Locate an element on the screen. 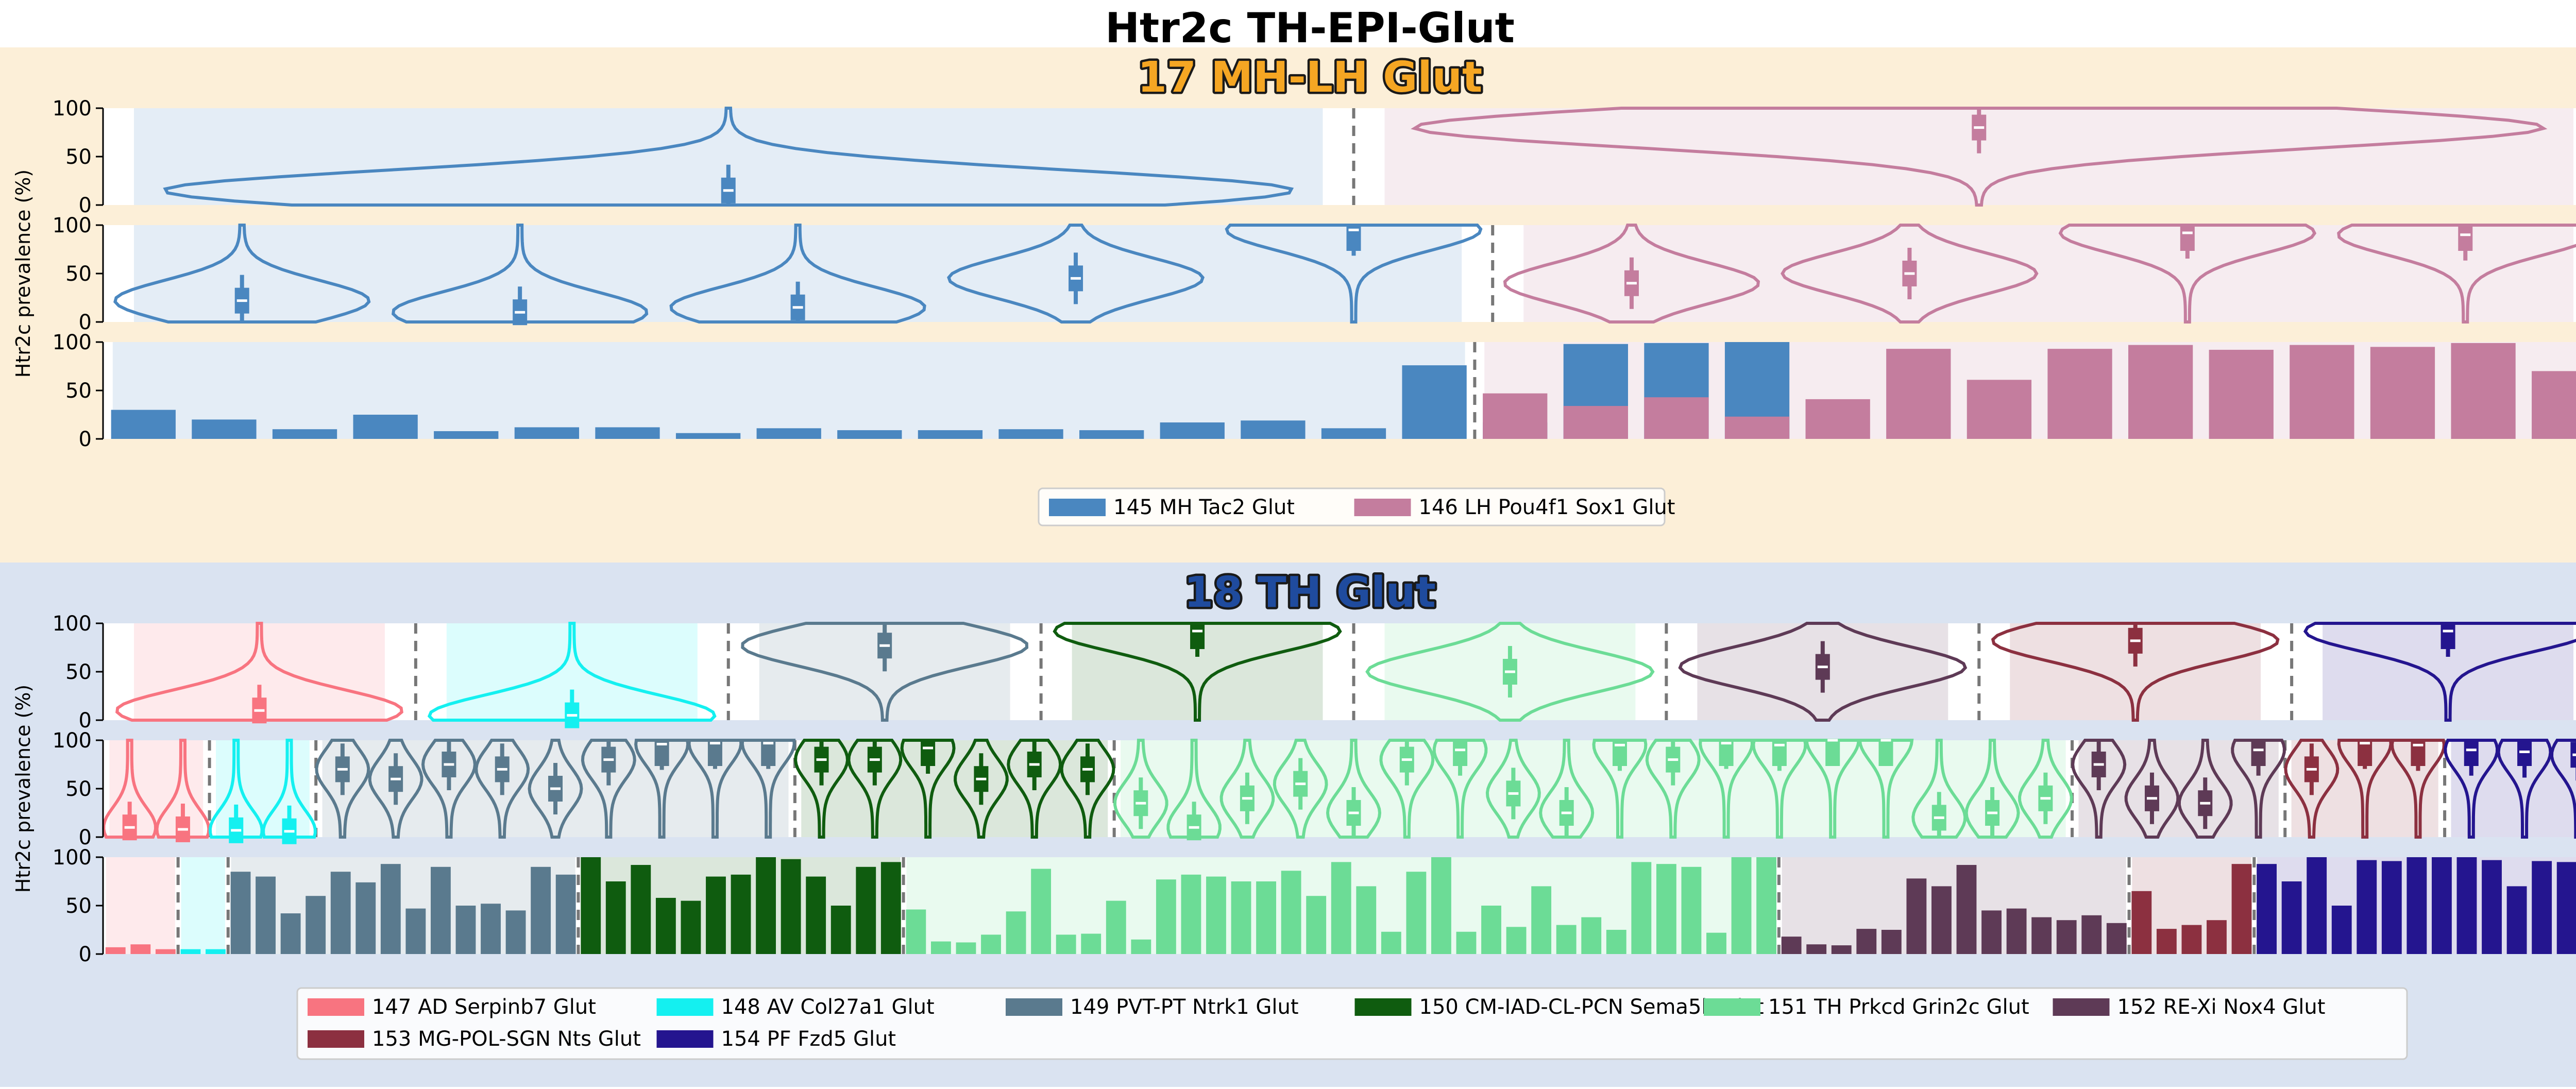 The height and width of the screenshot is (1089, 2576). legend-label: 154 PF Fzd5 Glut is located at coordinates (808, 1039).